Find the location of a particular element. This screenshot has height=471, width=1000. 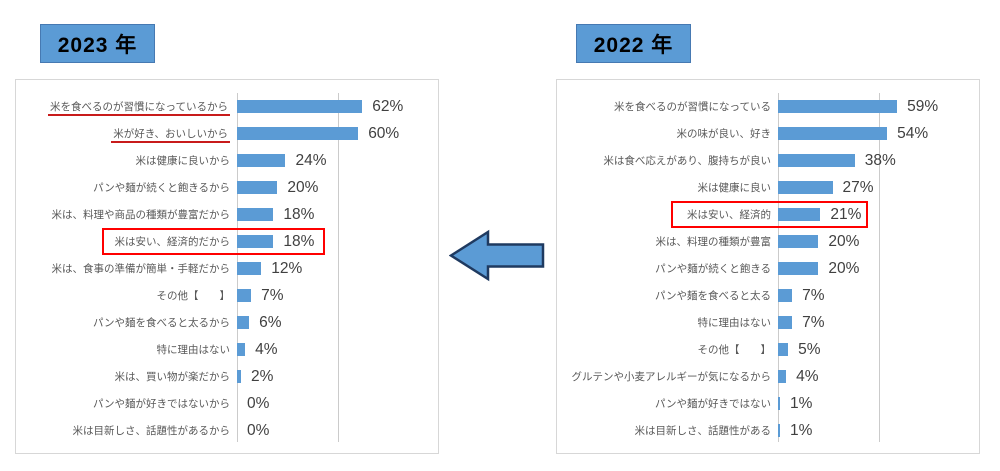

category-label: 米は、食事の準備が簡単・手軽だから is located at coordinates (126, 268).